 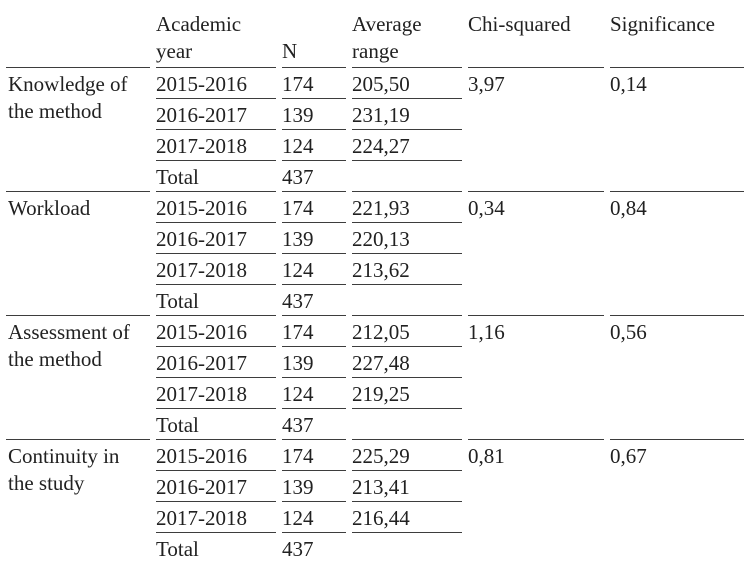 I want to click on avg-range-cell: 225,29, so click(x=407, y=455).